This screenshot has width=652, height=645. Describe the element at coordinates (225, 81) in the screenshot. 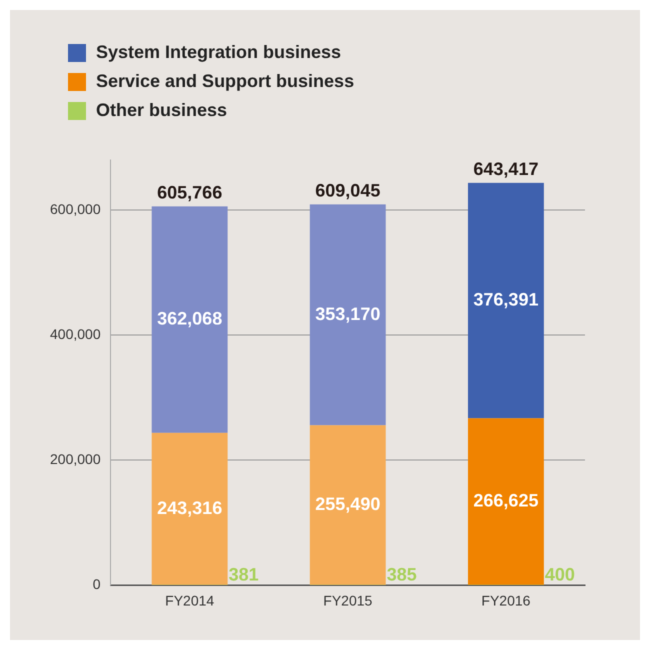

I see `legend-label: Service and Support business` at that location.